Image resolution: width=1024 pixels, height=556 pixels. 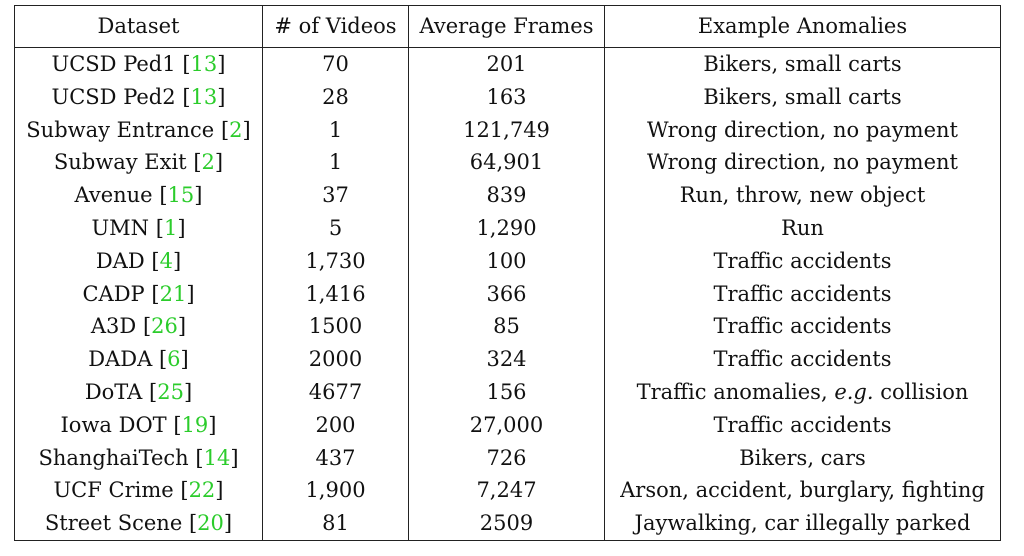 I want to click on frames-cell: 7,247, so click(x=506, y=491).